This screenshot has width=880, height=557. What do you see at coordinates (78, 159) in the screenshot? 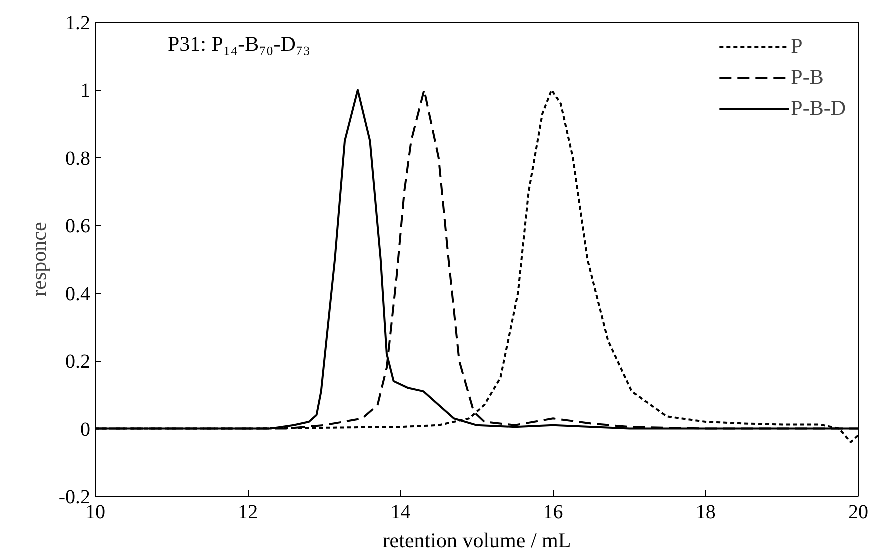
I see `y-tick-label: 0.8` at bounding box center [78, 159].